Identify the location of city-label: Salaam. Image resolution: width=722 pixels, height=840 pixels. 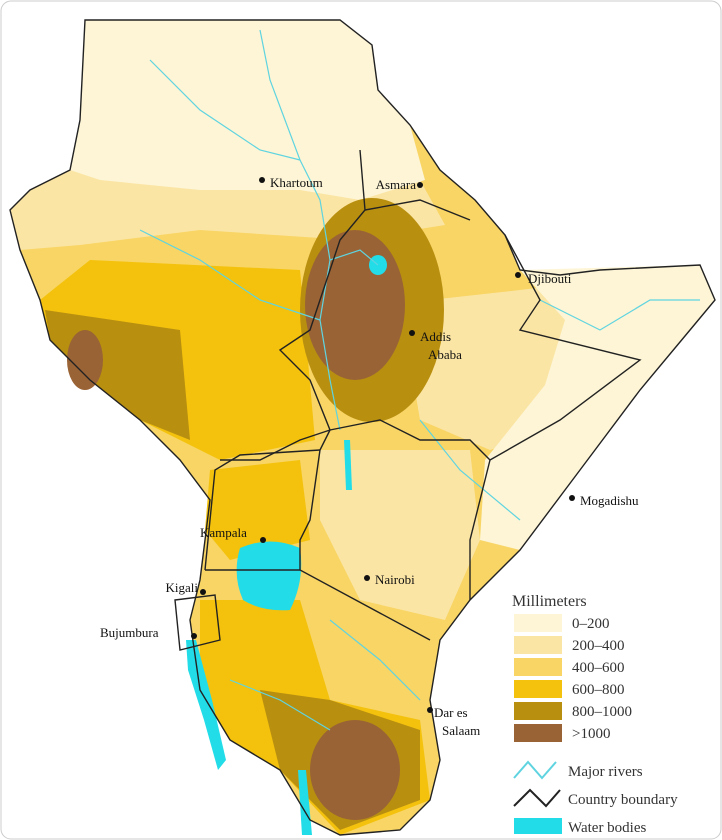
(461, 730).